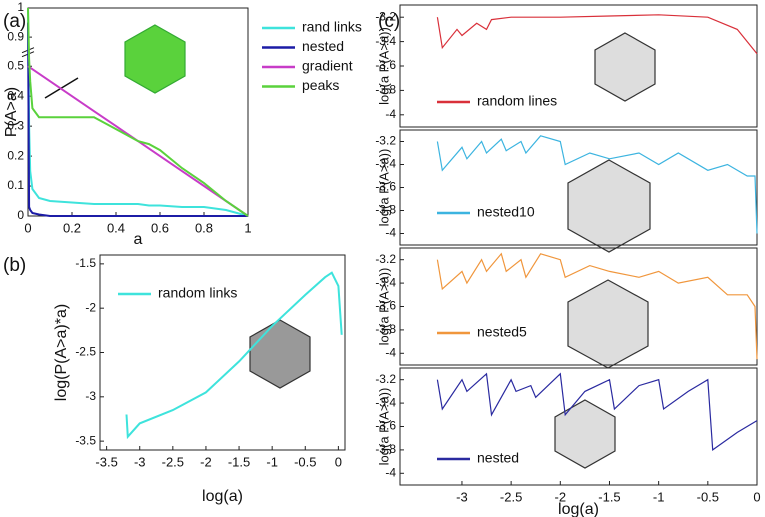 This screenshot has width=765, height=517. What do you see at coordinates (90, 307) in the screenshot?
I see `y-tick-label: -2` at bounding box center [90, 307].